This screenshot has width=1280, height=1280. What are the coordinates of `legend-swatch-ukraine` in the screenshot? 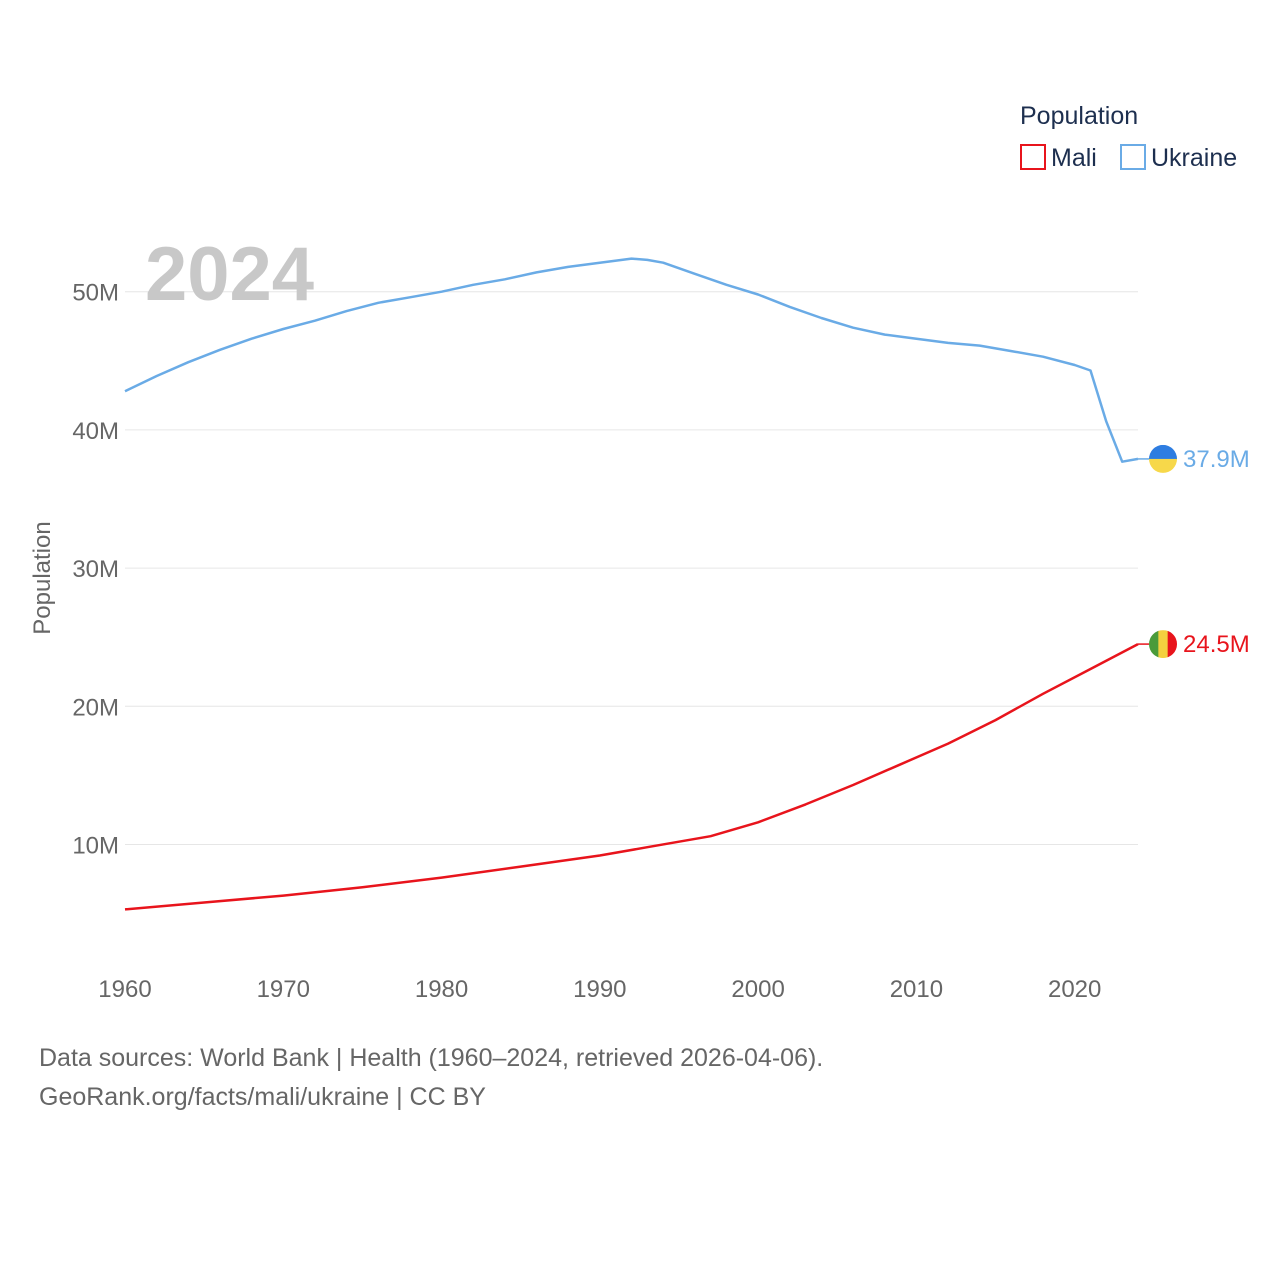 It's located at (1133, 157).